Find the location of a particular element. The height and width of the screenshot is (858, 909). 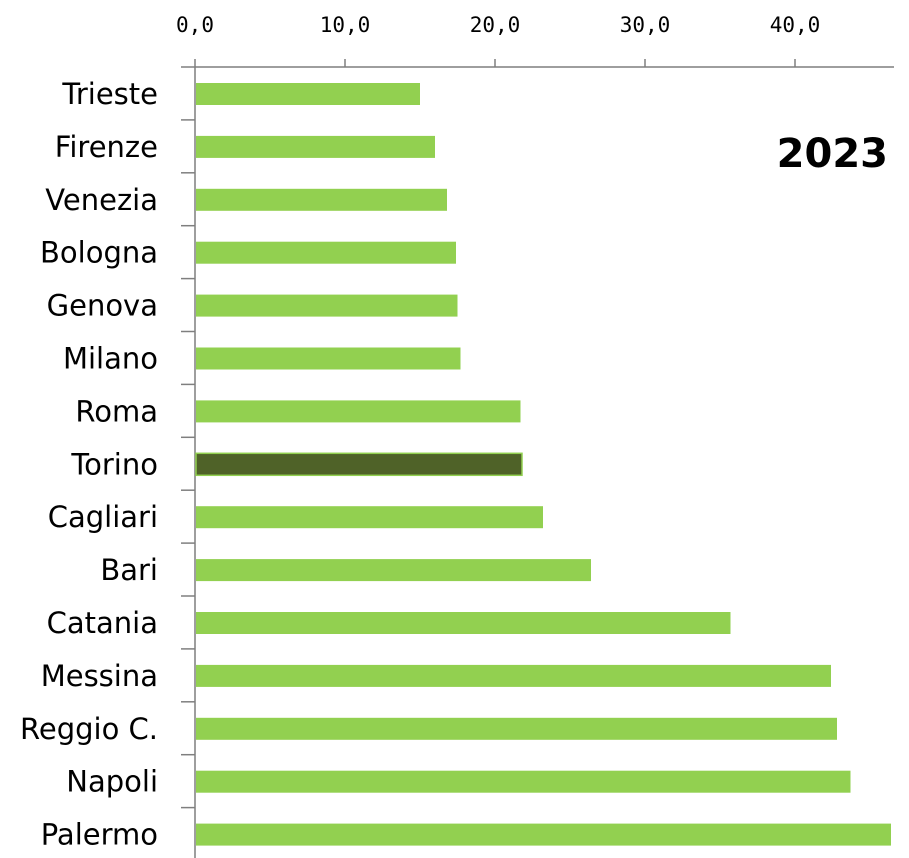

category-label: Roma is located at coordinates (116, 411).